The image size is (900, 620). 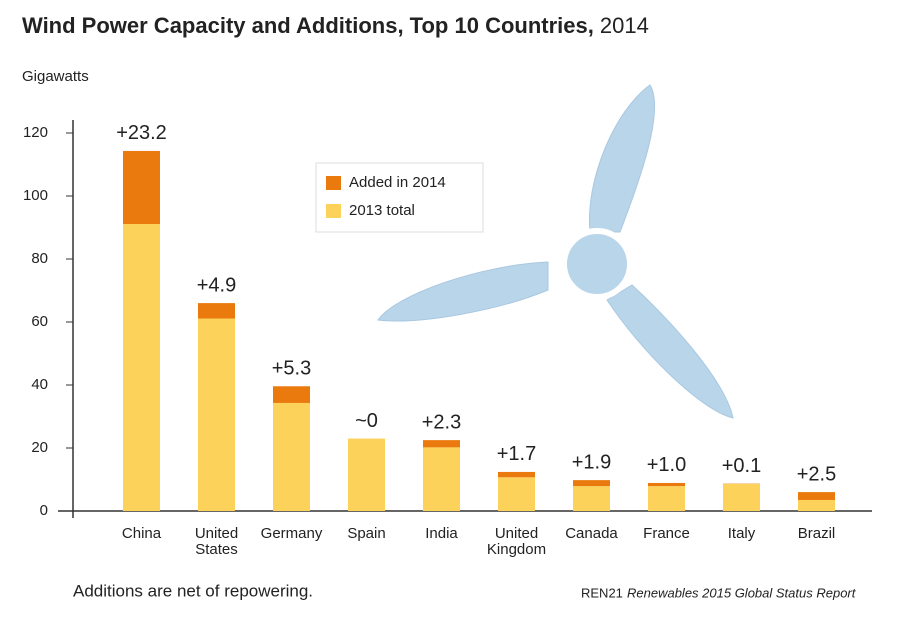 What do you see at coordinates (55, 76) in the screenshot?
I see `y-axis-label: Gigawatts` at bounding box center [55, 76].